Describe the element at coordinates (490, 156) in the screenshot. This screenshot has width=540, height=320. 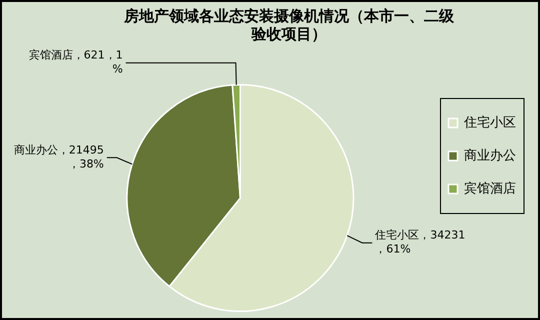
I see `legend-label: 商业办公` at that location.